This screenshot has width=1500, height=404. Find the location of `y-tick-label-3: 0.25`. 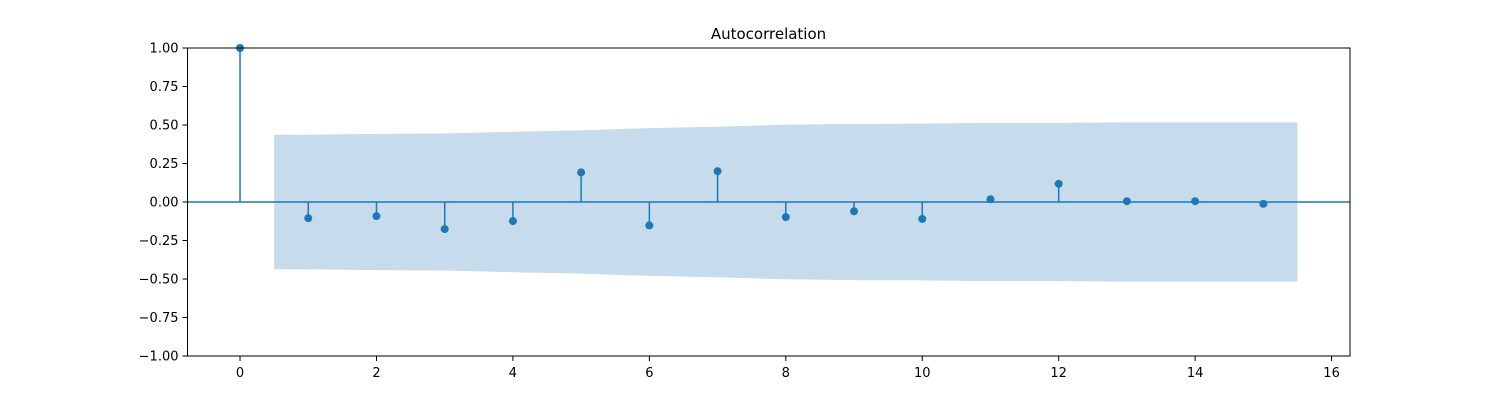

y-tick-label-3: 0.25 is located at coordinates (164, 164).